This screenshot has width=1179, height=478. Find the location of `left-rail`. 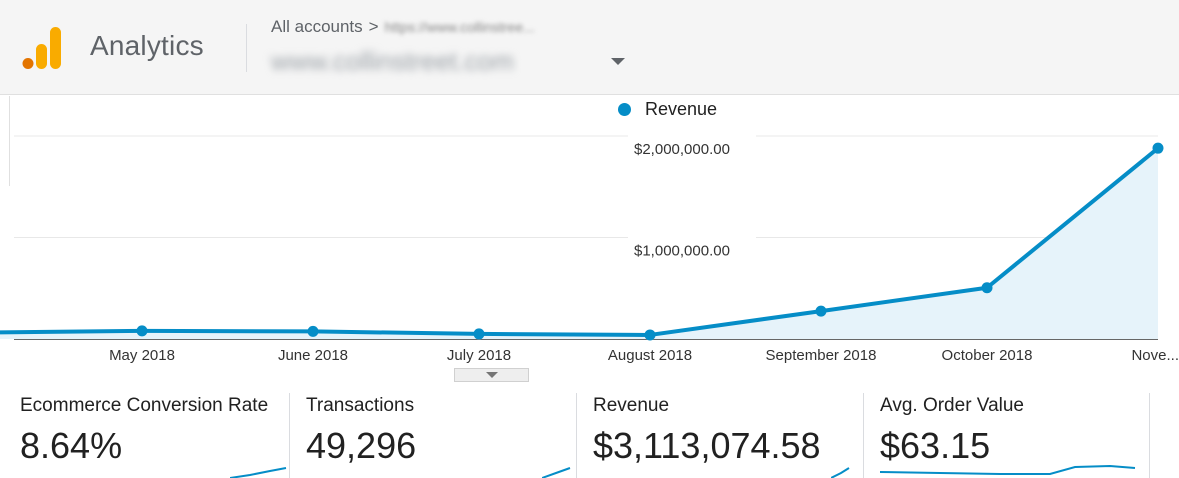

left-rail is located at coordinates (5, 141).